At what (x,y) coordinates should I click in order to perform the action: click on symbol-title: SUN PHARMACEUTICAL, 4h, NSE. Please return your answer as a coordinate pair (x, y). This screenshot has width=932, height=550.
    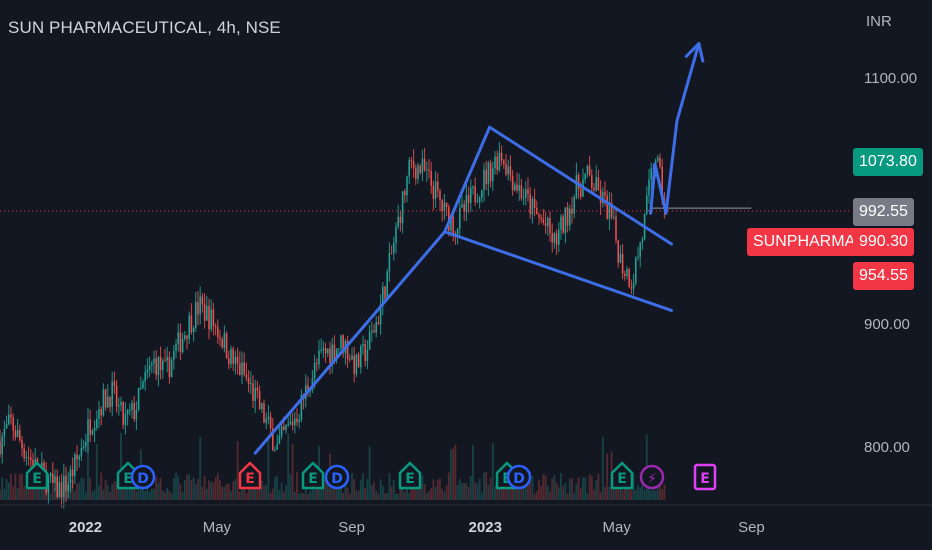
    Looking at the image, I should click on (144, 27).